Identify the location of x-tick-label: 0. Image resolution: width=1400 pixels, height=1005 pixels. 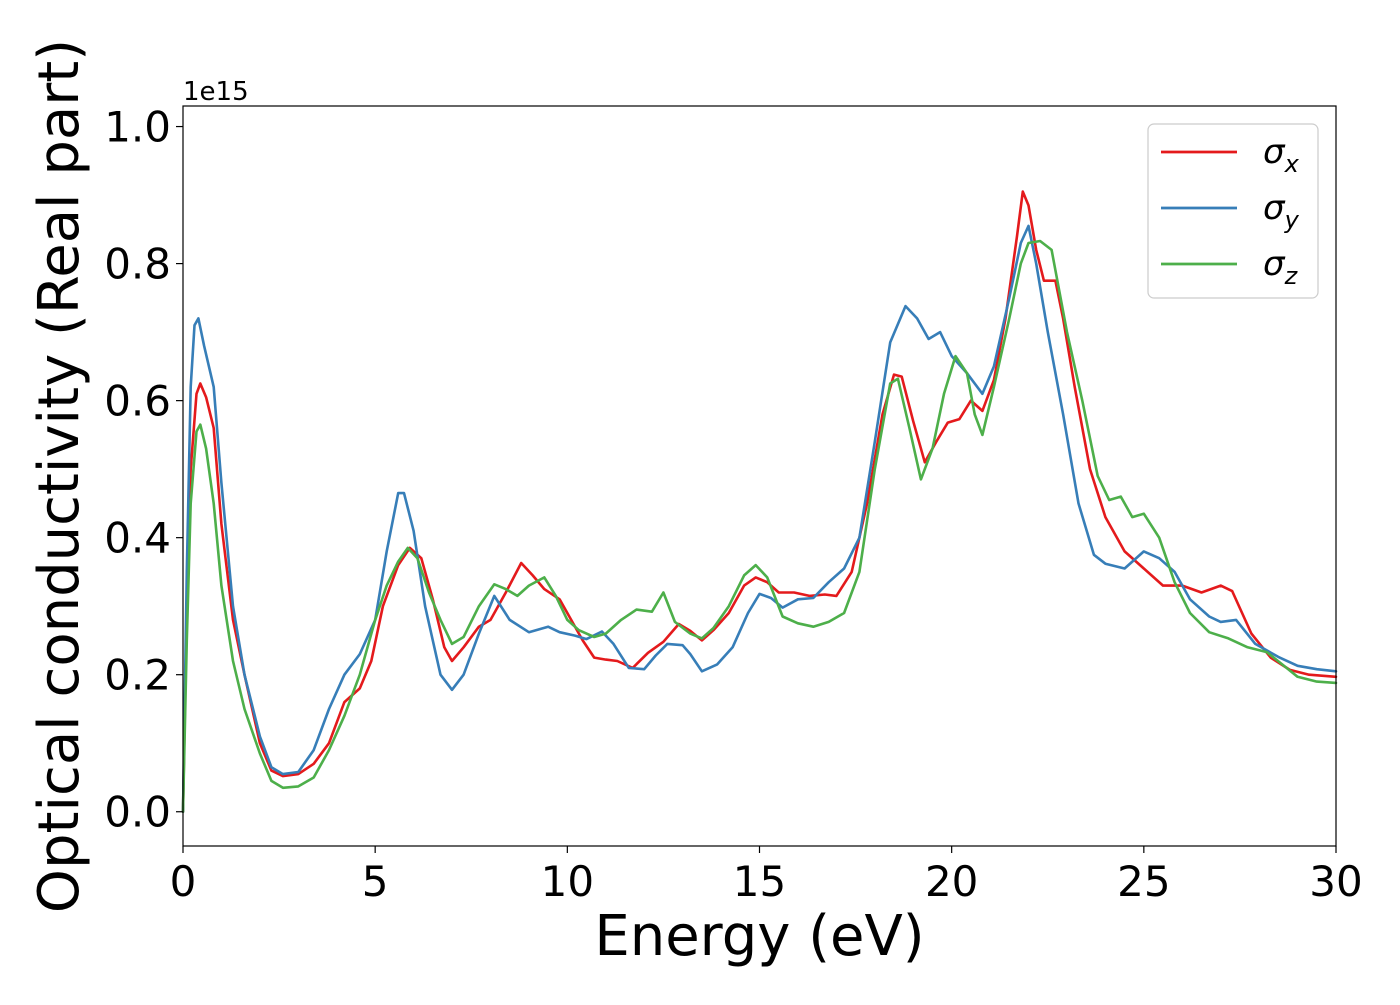
(183, 881).